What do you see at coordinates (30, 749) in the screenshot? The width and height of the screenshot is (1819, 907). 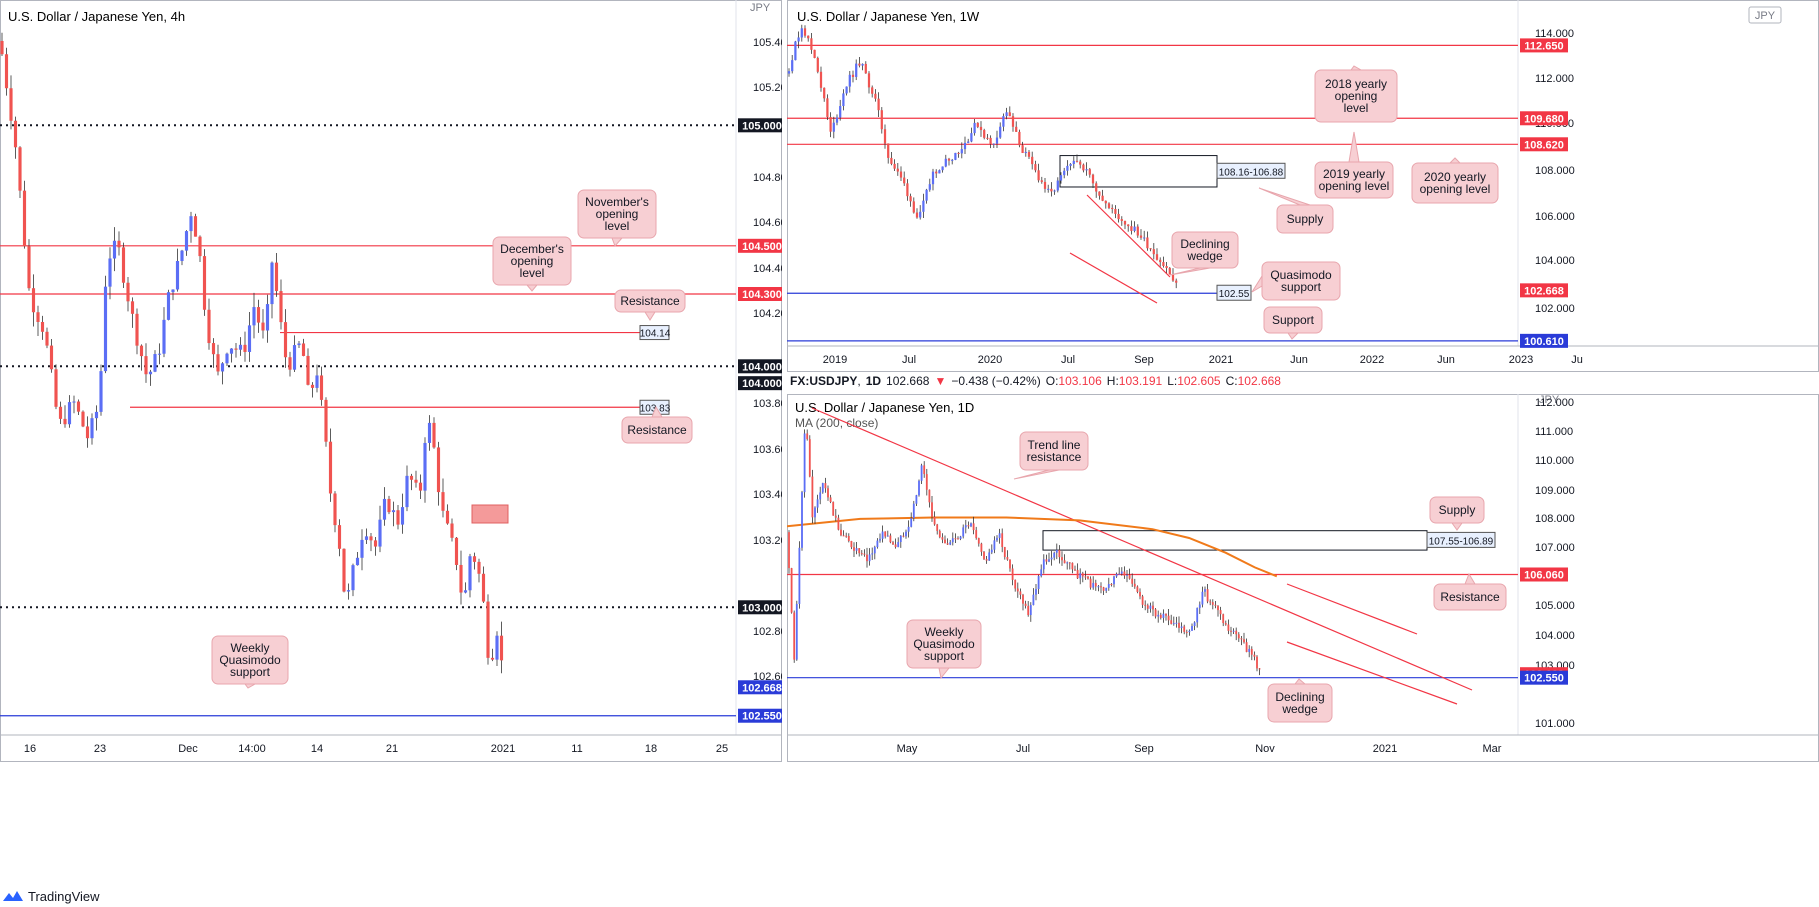 I see `x-tick-label: 16` at bounding box center [30, 749].